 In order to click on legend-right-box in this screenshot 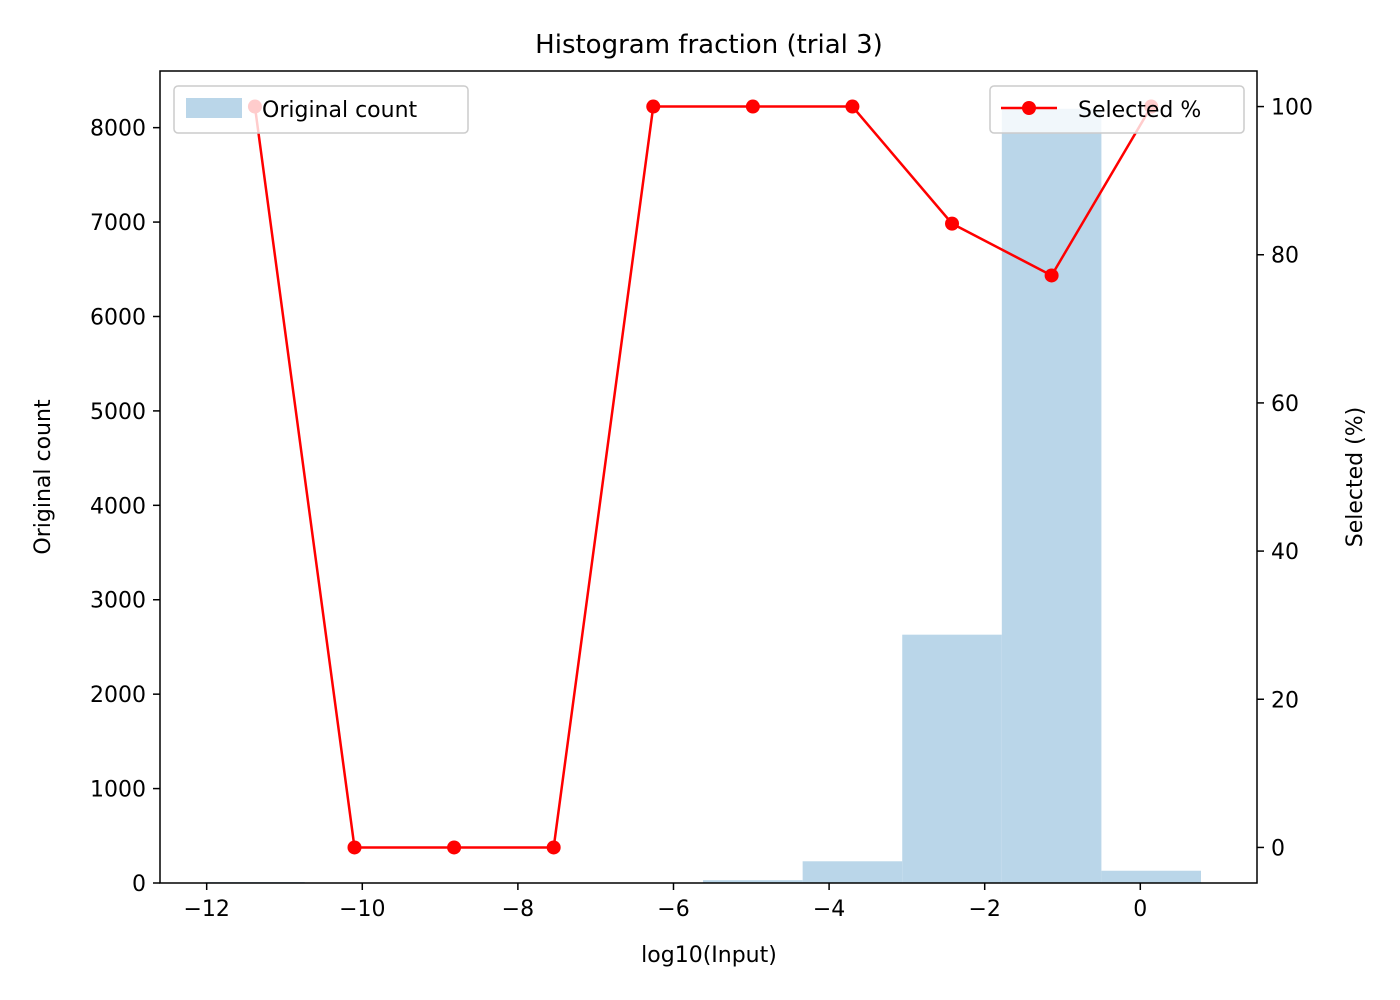, I will do `click(1117, 109)`.